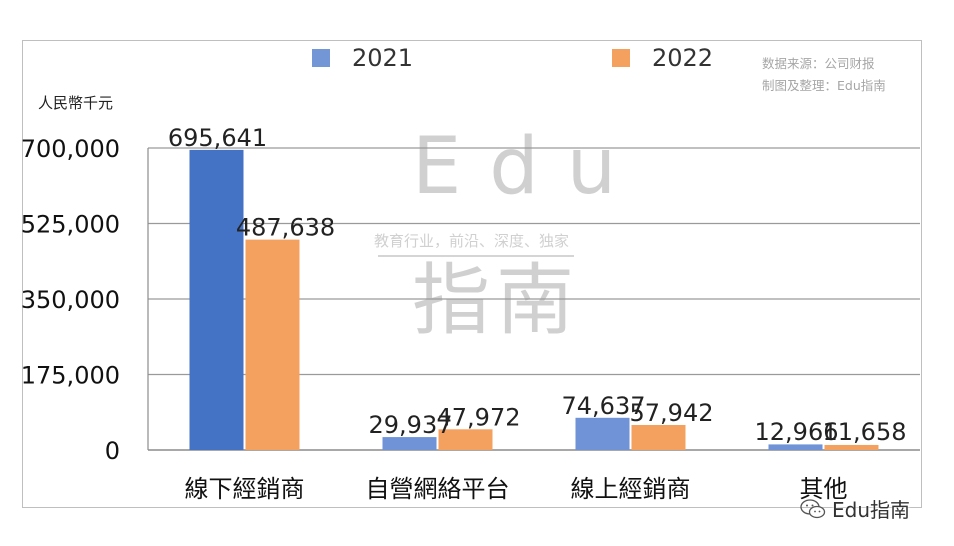 The image size is (954, 546). What do you see at coordinates (245, 489) in the screenshot?
I see `x-category-label: 線下經銷商` at bounding box center [245, 489].